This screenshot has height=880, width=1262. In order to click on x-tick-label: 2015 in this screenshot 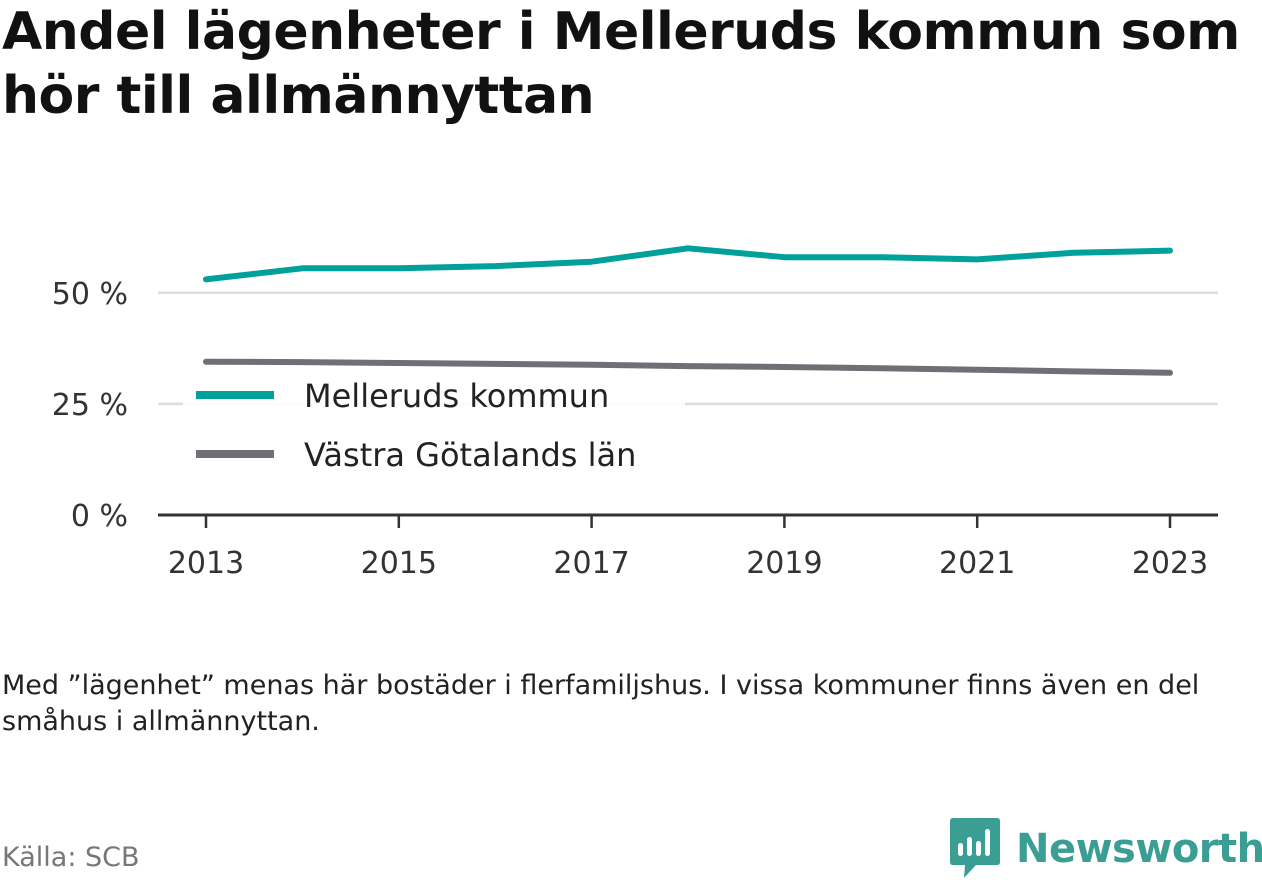, I will do `click(399, 563)`.